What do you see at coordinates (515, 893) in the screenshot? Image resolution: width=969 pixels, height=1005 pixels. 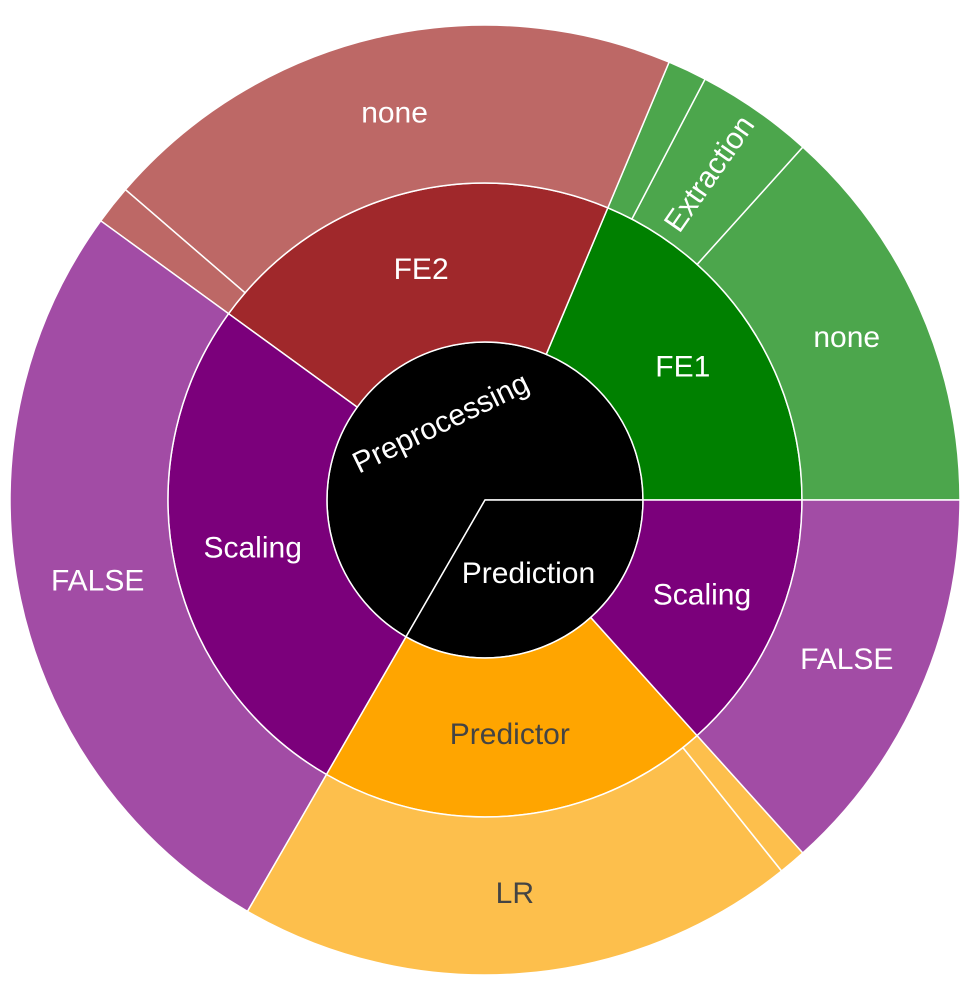 I see `label-predictor-lr: LR` at bounding box center [515, 893].